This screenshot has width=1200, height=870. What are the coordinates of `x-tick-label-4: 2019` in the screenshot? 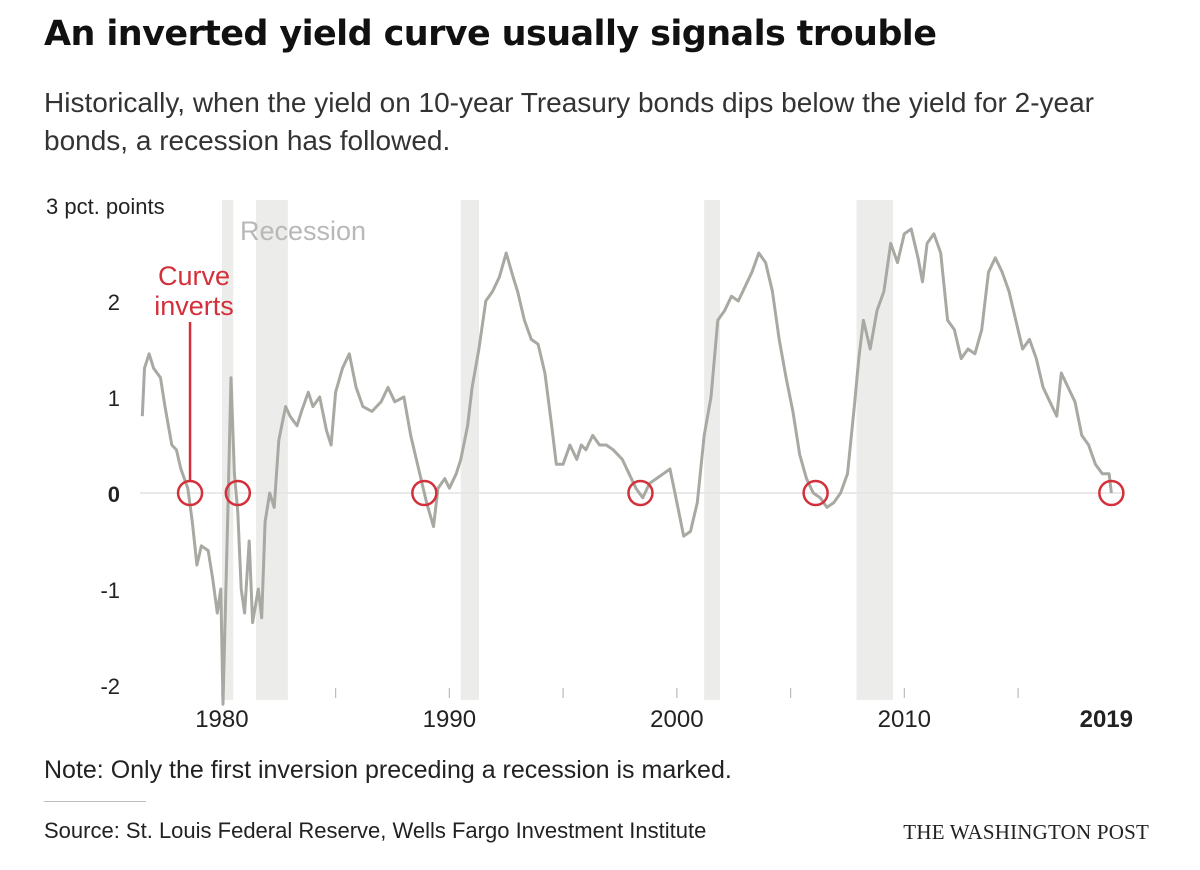 It's located at (1106, 719).